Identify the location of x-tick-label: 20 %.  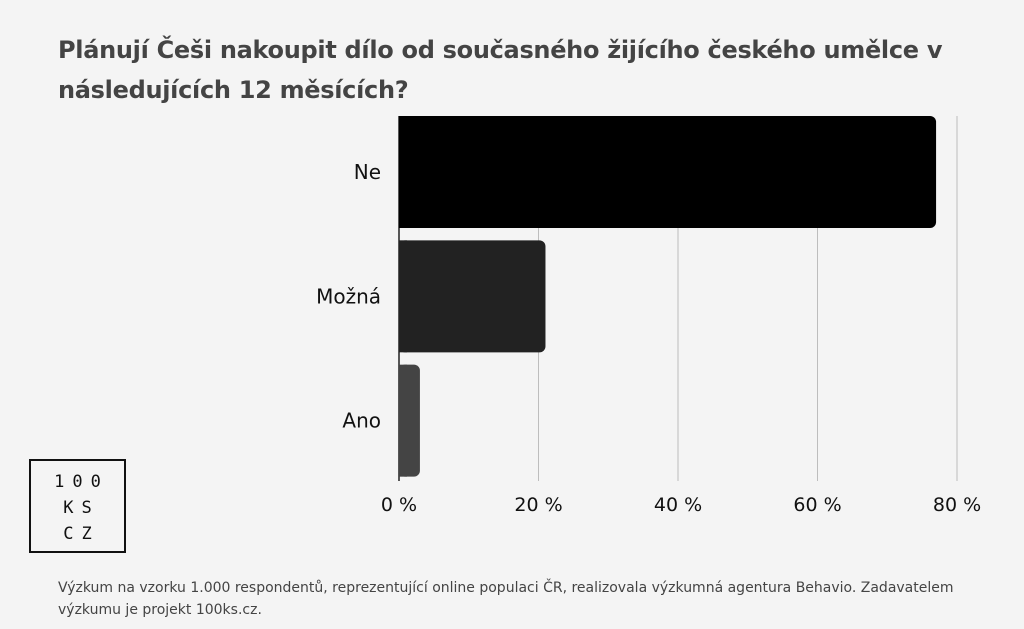
(538, 505).